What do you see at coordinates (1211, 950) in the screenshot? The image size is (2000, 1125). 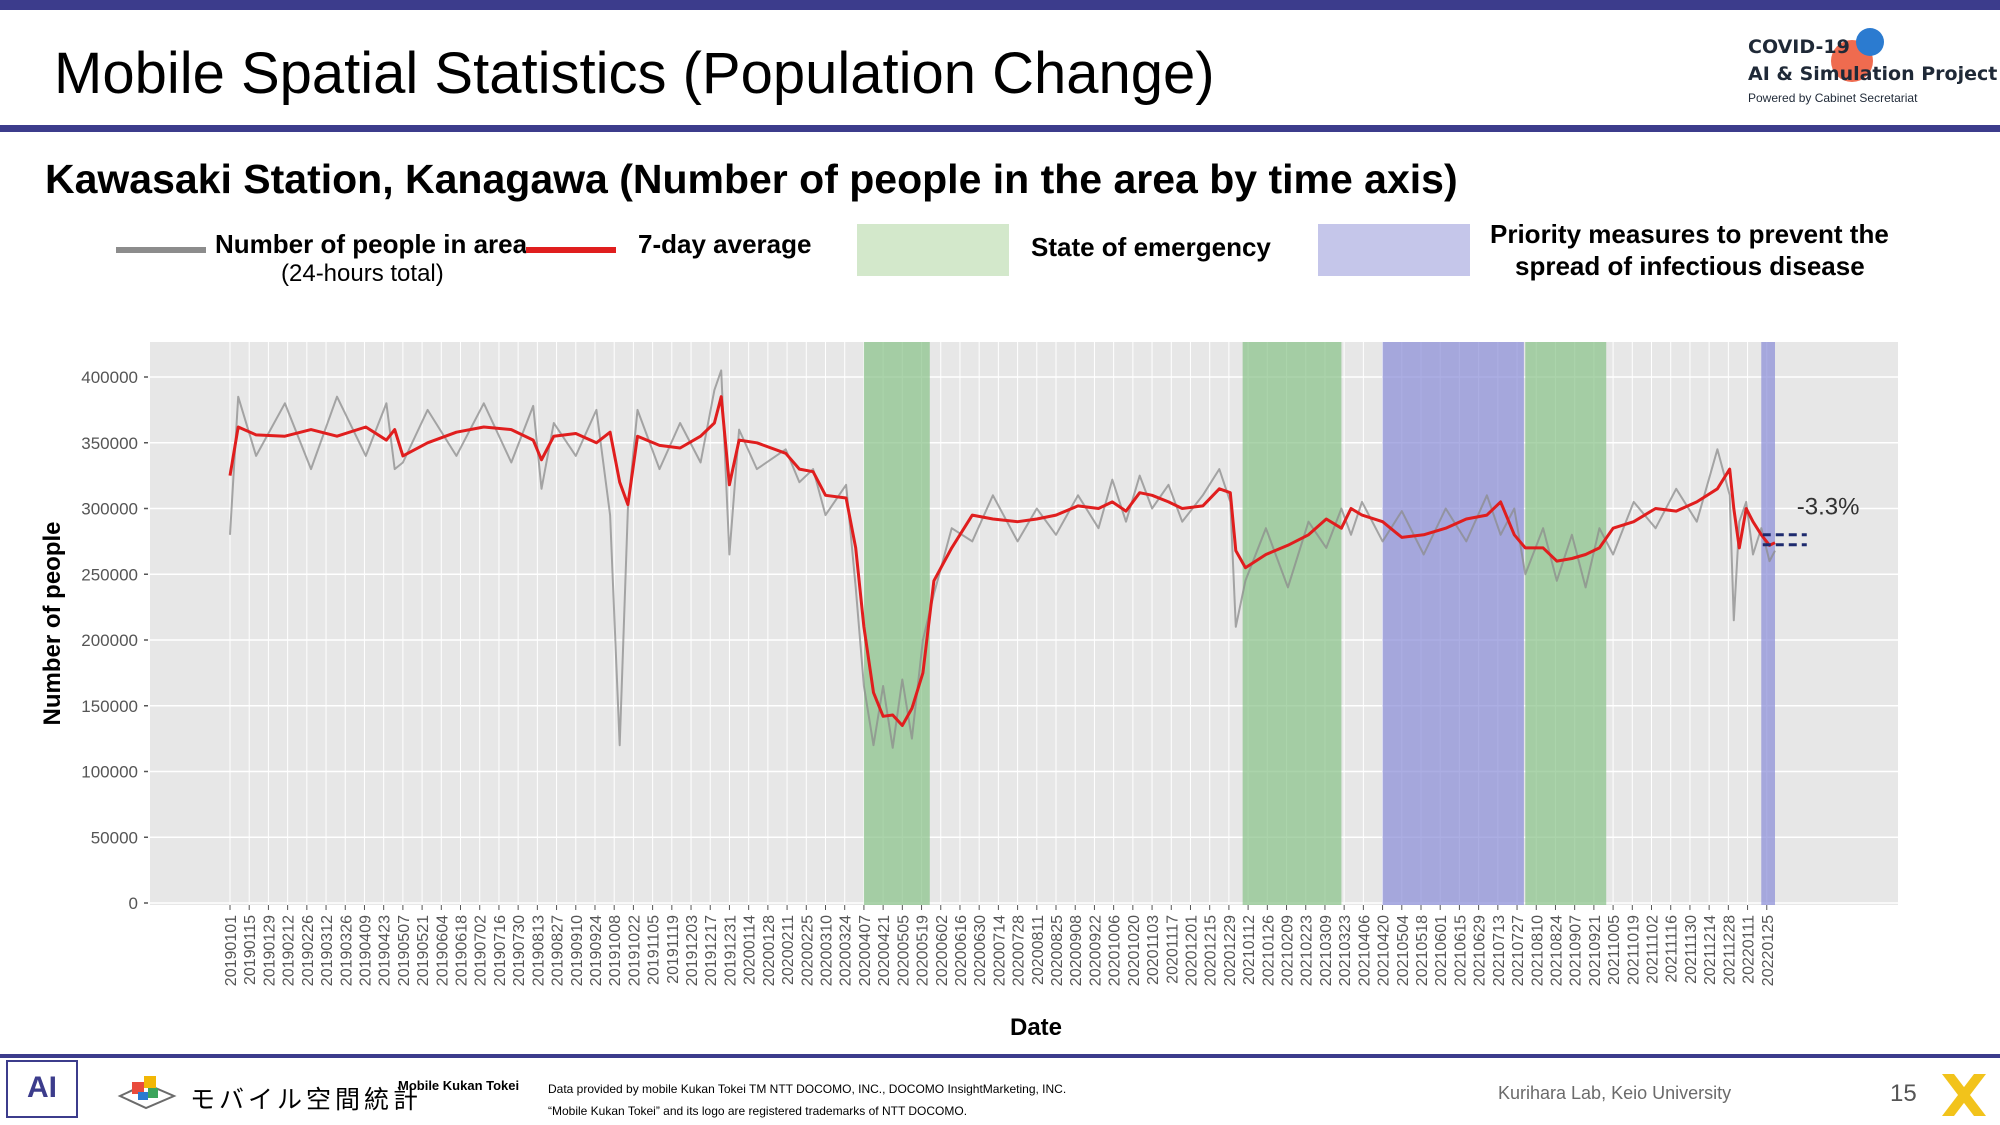 I see `x-tick-label: 20201215` at bounding box center [1211, 950].